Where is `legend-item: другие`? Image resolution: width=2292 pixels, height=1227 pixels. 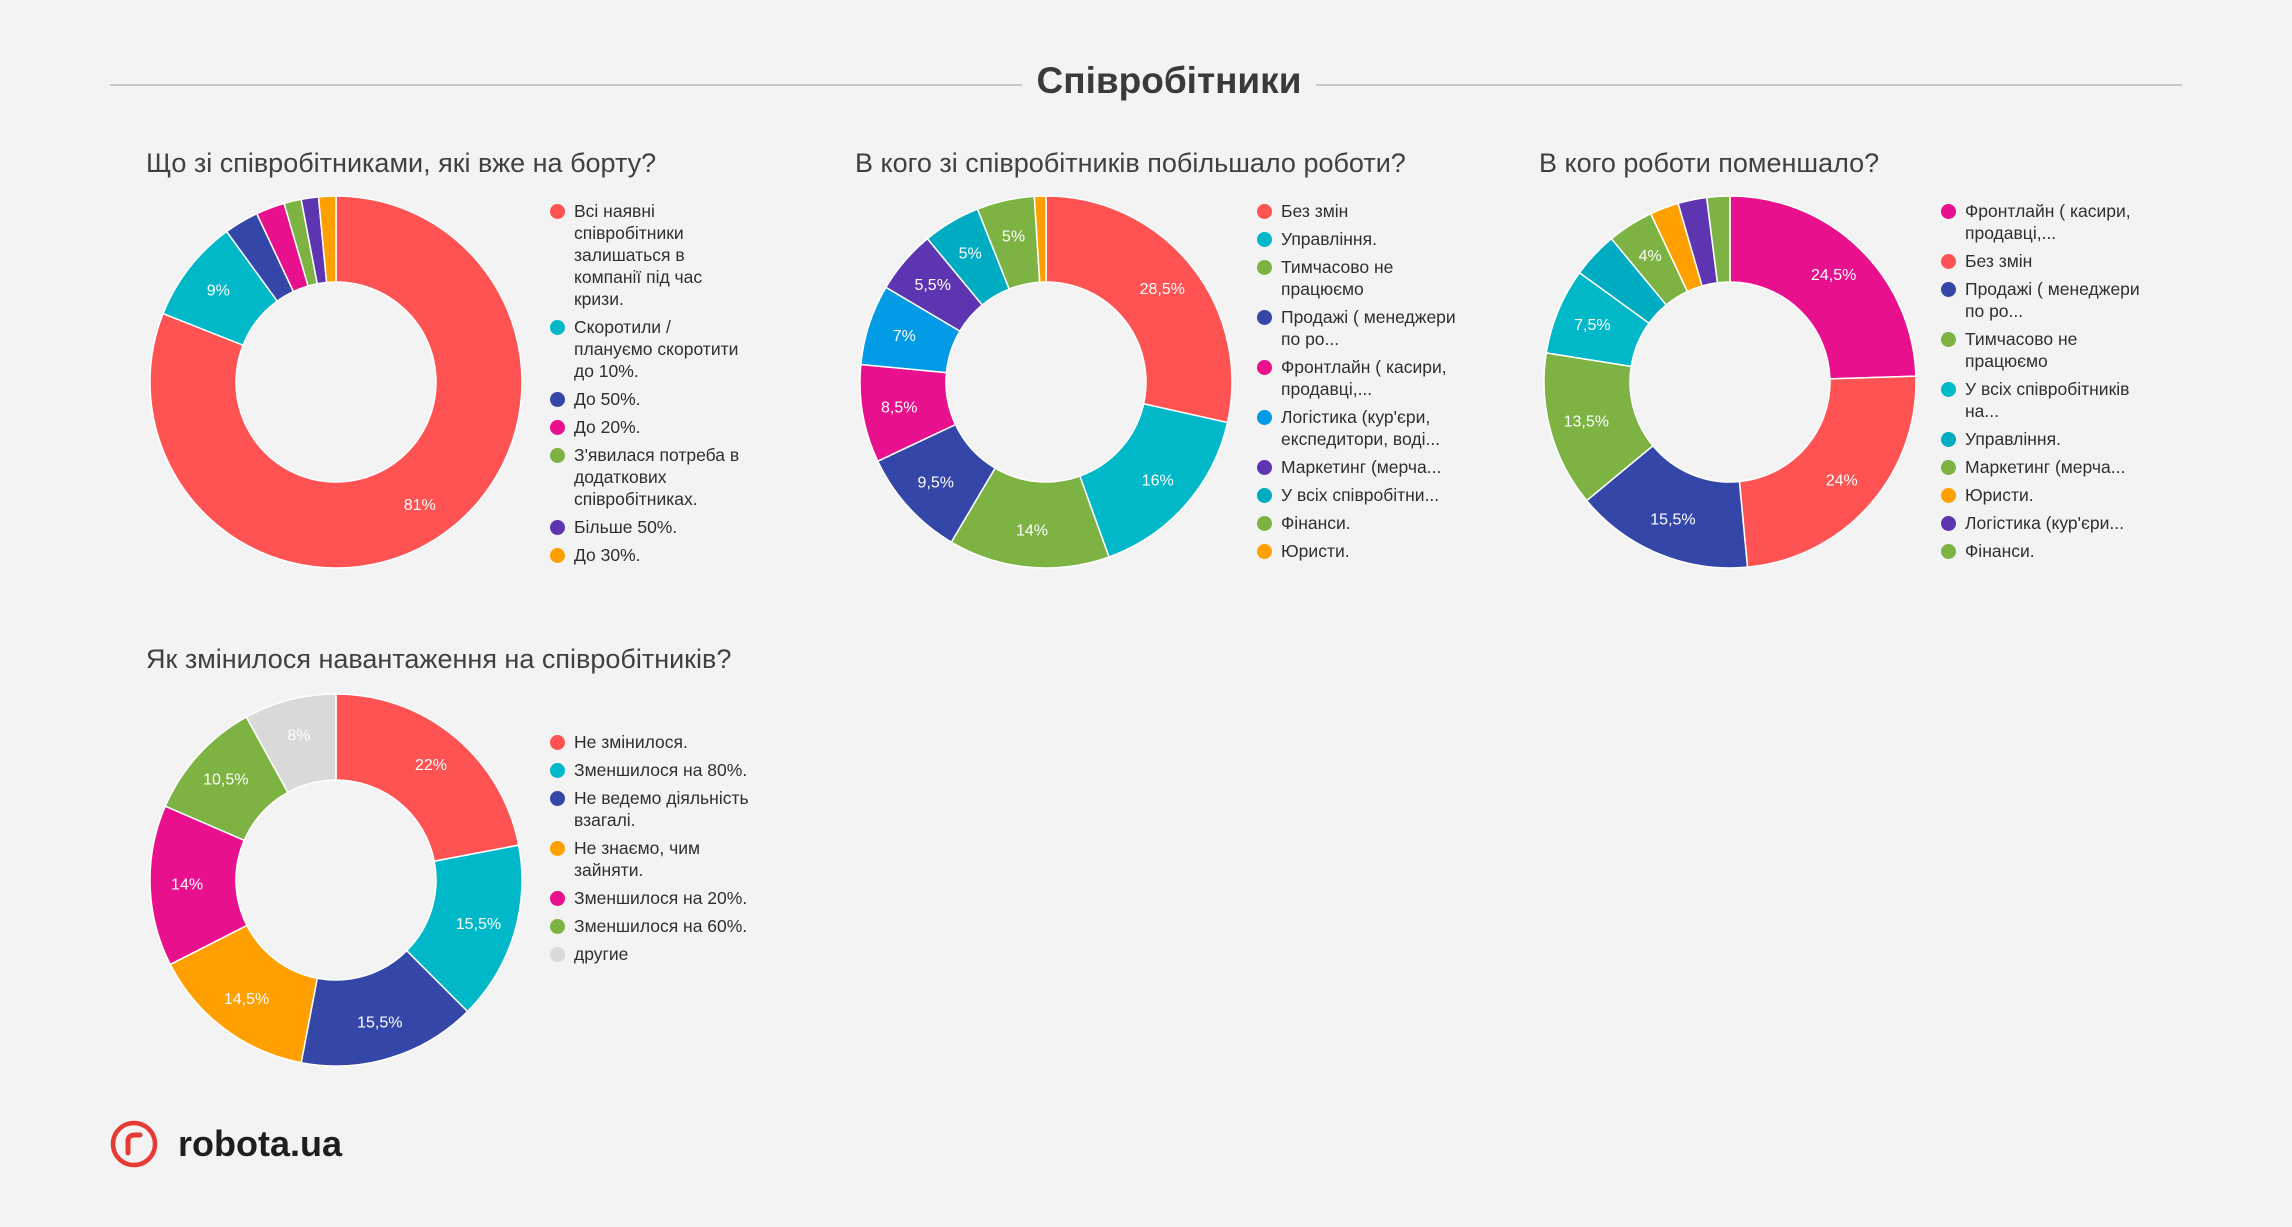
legend-item: другие is located at coordinates (650, 954).